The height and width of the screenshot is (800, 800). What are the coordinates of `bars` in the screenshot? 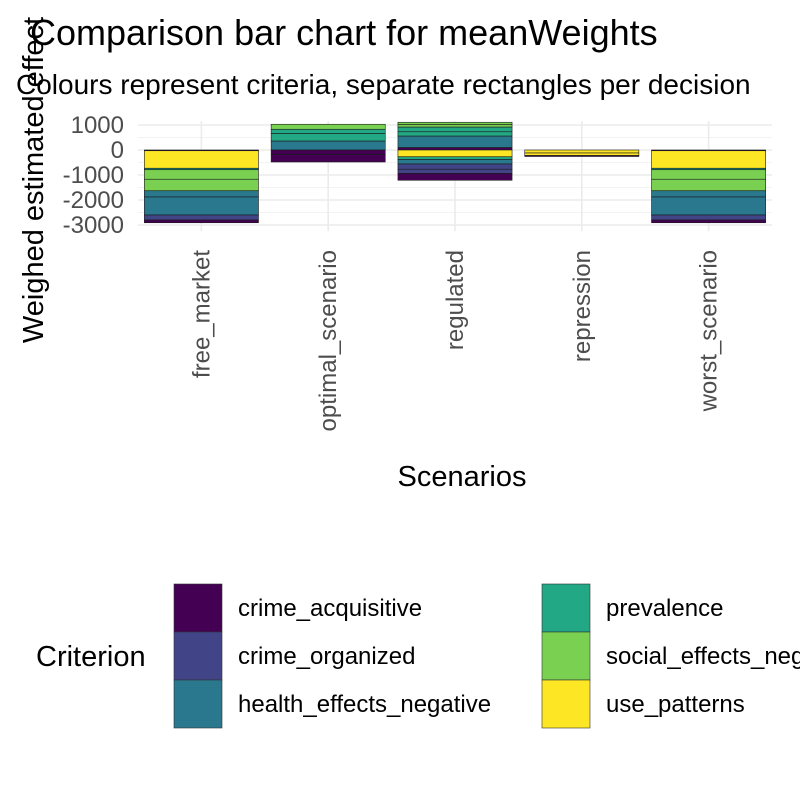 It's located at (455, 172).